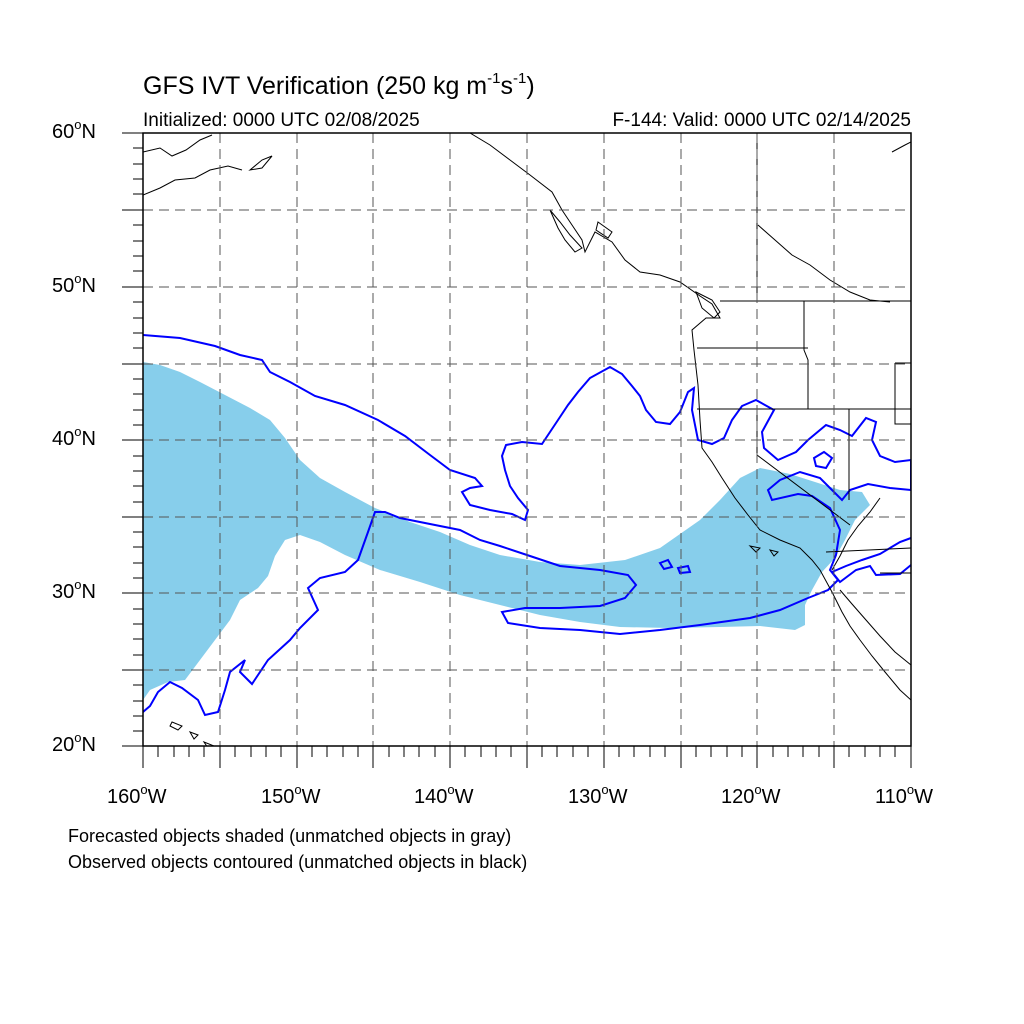 This screenshot has width=1024, height=1024. What do you see at coordinates (761, 120) in the screenshot?
I see `valid-time: F-144: Valid: 0000 UTC 02/14/2025` at bounding box center [761, 120].